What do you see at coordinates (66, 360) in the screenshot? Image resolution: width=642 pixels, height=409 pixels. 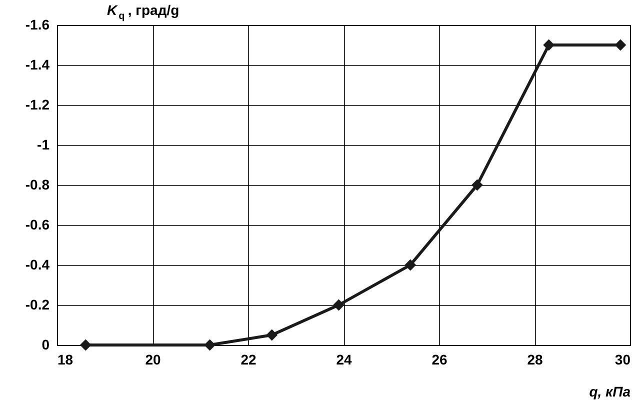 I see `x-tick-label: 18` at bounding box center [66, 360].